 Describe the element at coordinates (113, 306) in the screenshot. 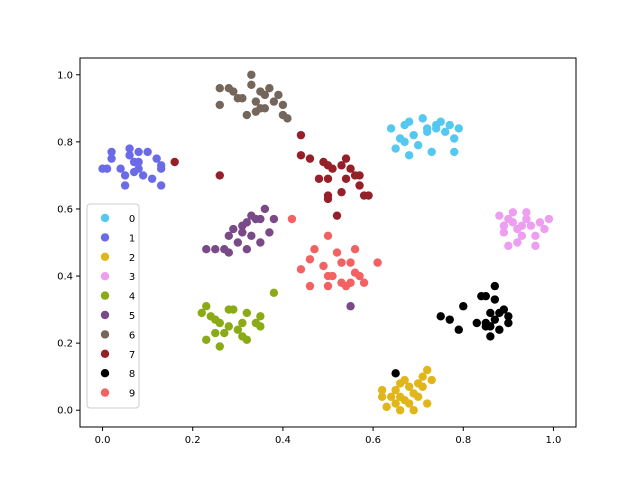

I see `legend-box` at that location.